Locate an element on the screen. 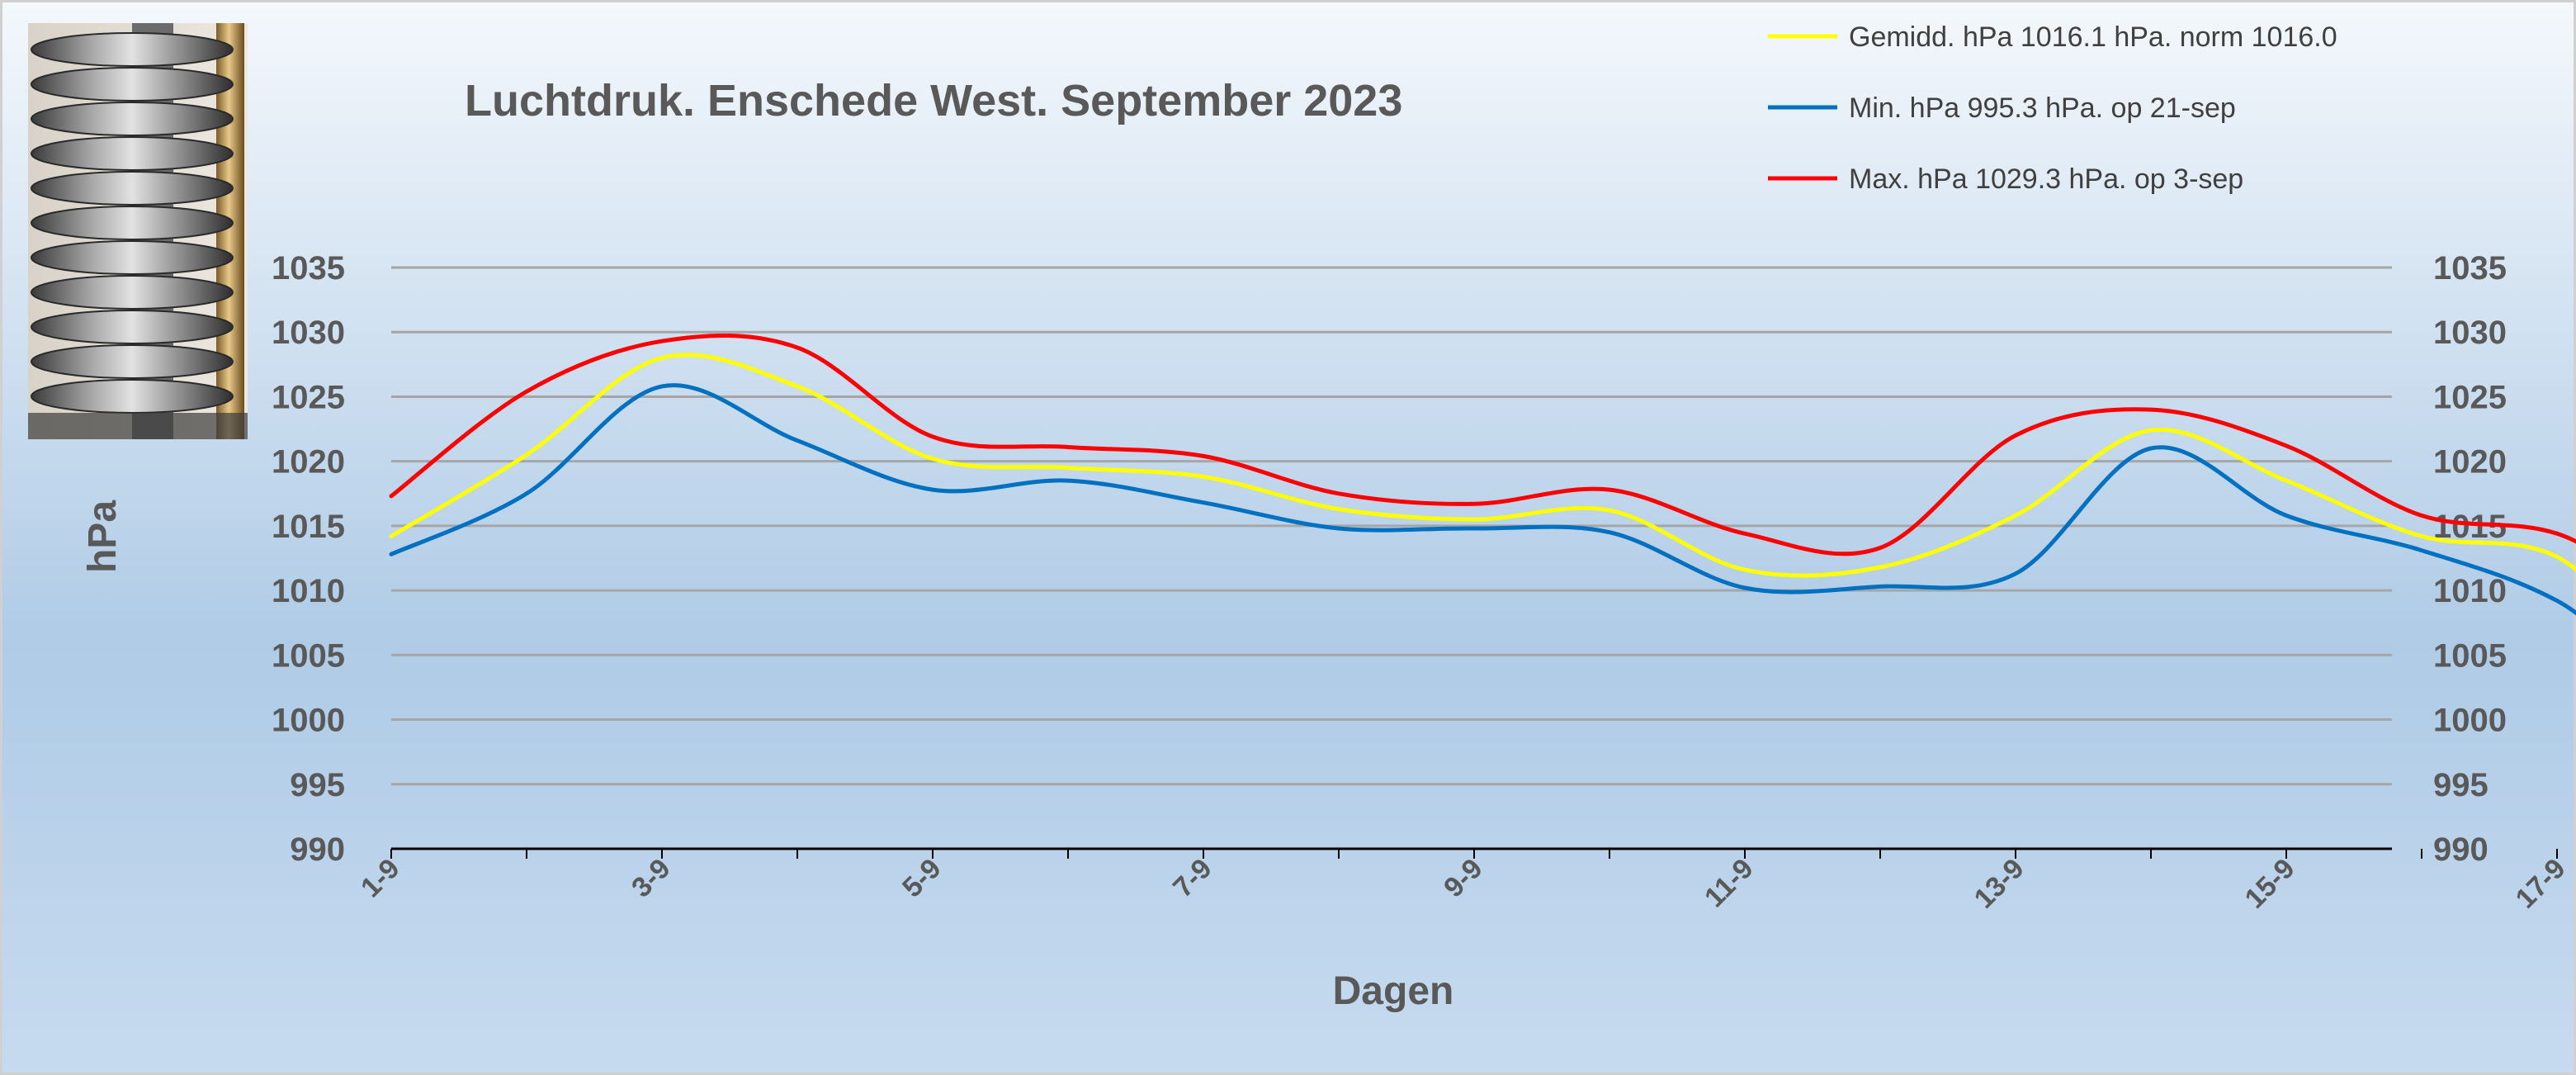 The image size is (2576, 1075). y-tick-label-left: 1020 is located at coordinates (308, 463).